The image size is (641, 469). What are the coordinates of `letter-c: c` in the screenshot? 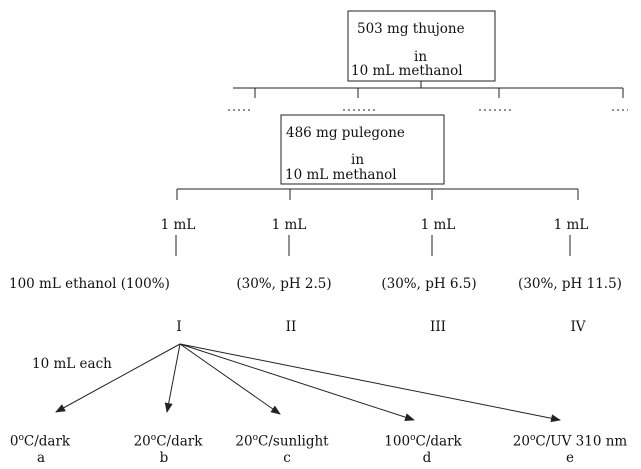 It's located at (287, 458).